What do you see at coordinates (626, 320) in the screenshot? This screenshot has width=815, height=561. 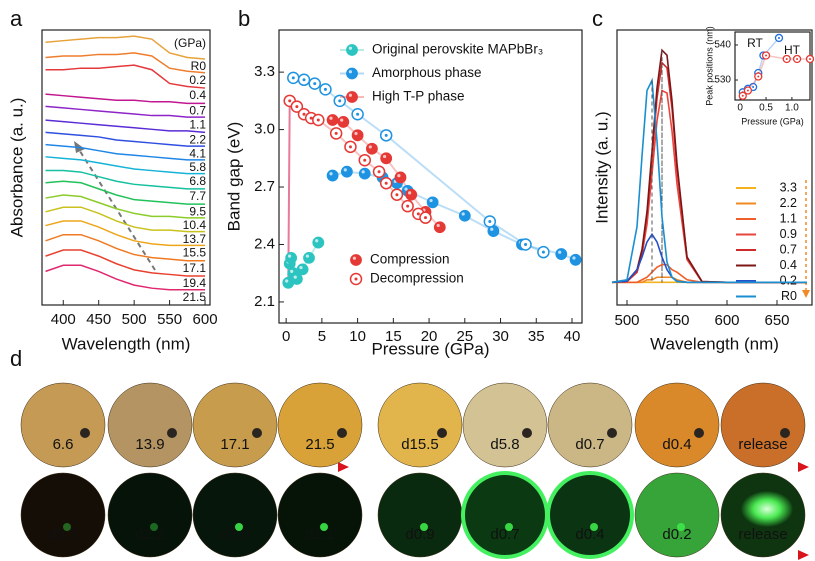 I see `x-tick-label: 500` at bounding box center [626, 320].